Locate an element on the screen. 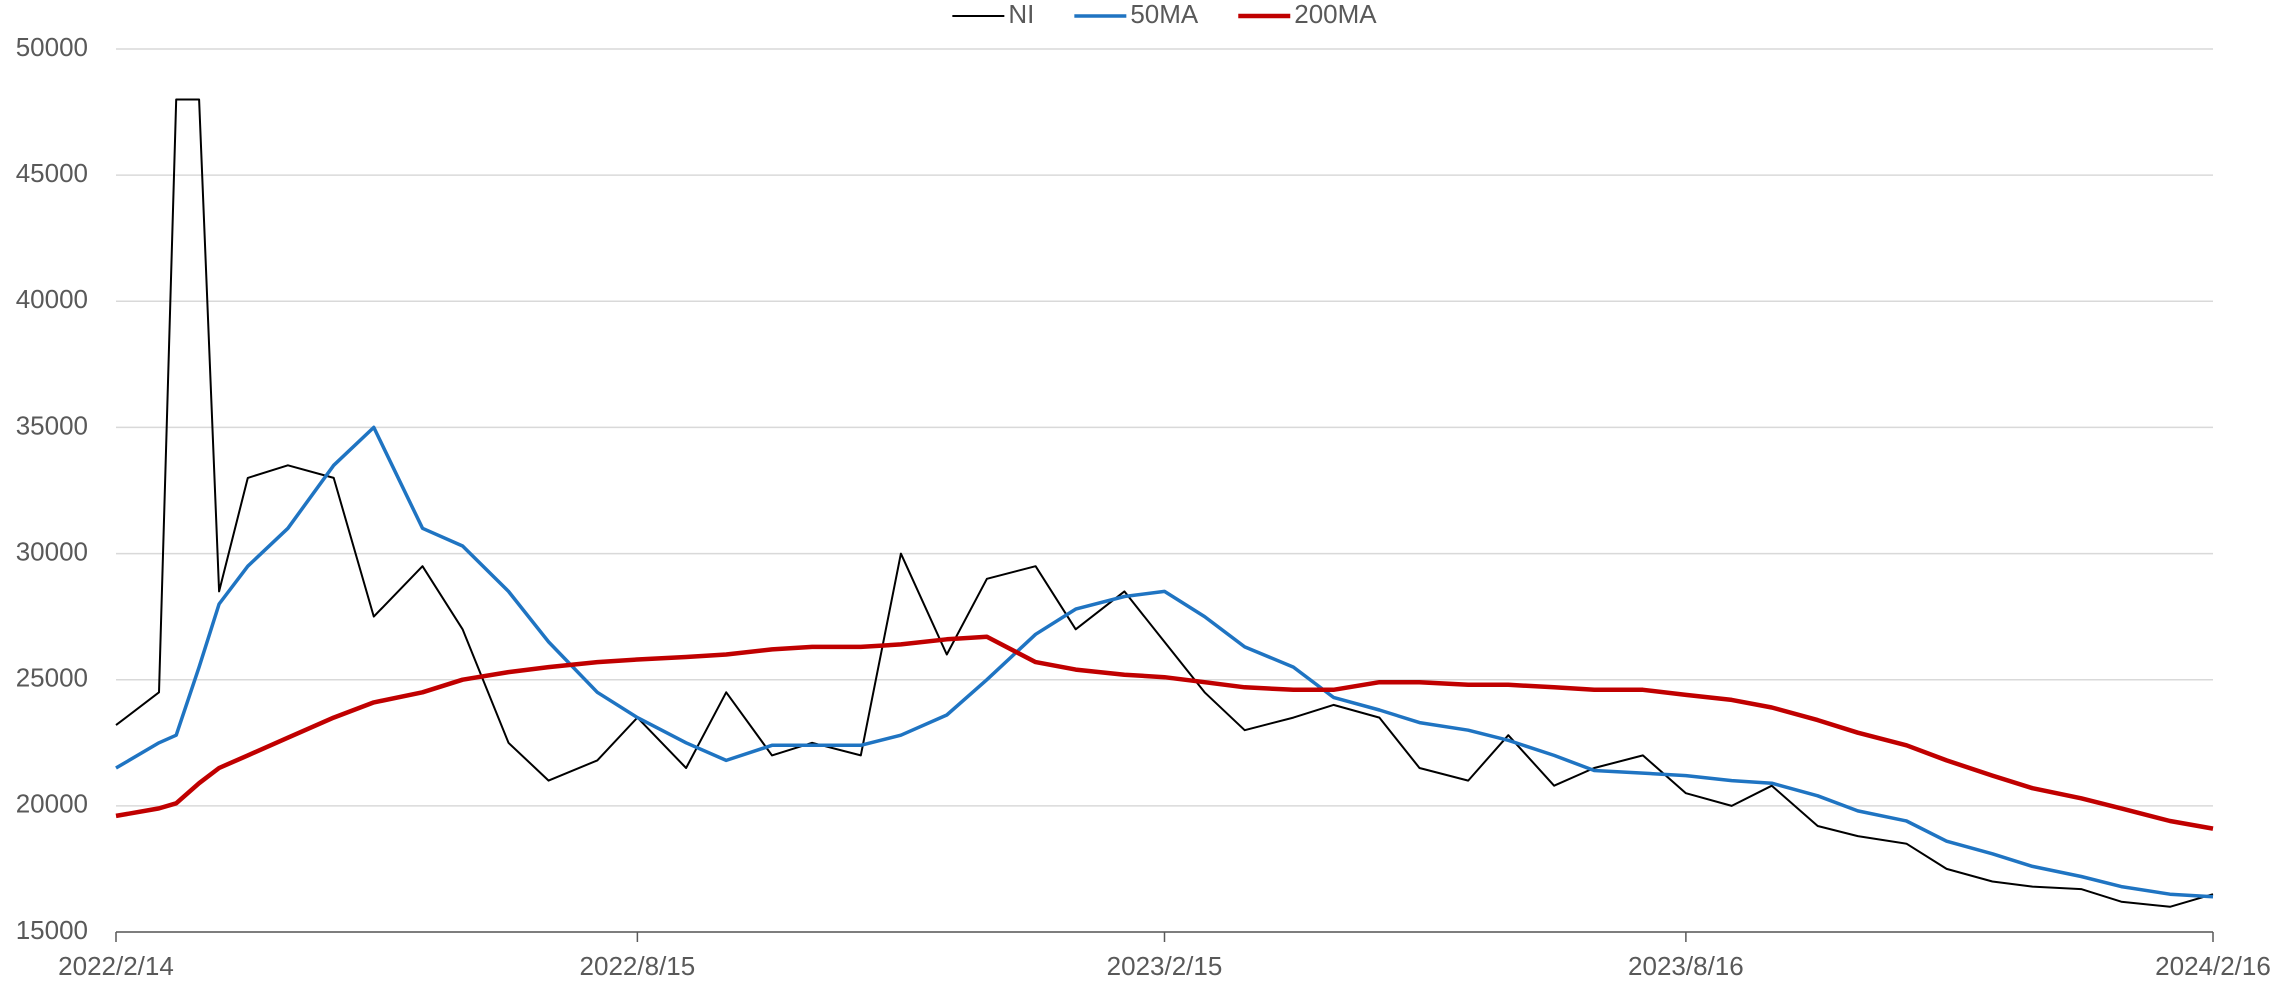  legend-label: 50MA is located at coordinates (1164, 14).